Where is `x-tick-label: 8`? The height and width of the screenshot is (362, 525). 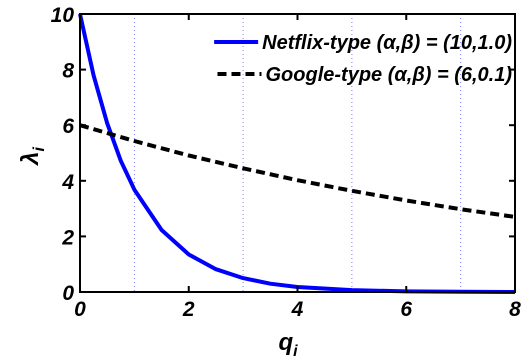 x-tick-label: 8 is located at coordinates (515, 309).